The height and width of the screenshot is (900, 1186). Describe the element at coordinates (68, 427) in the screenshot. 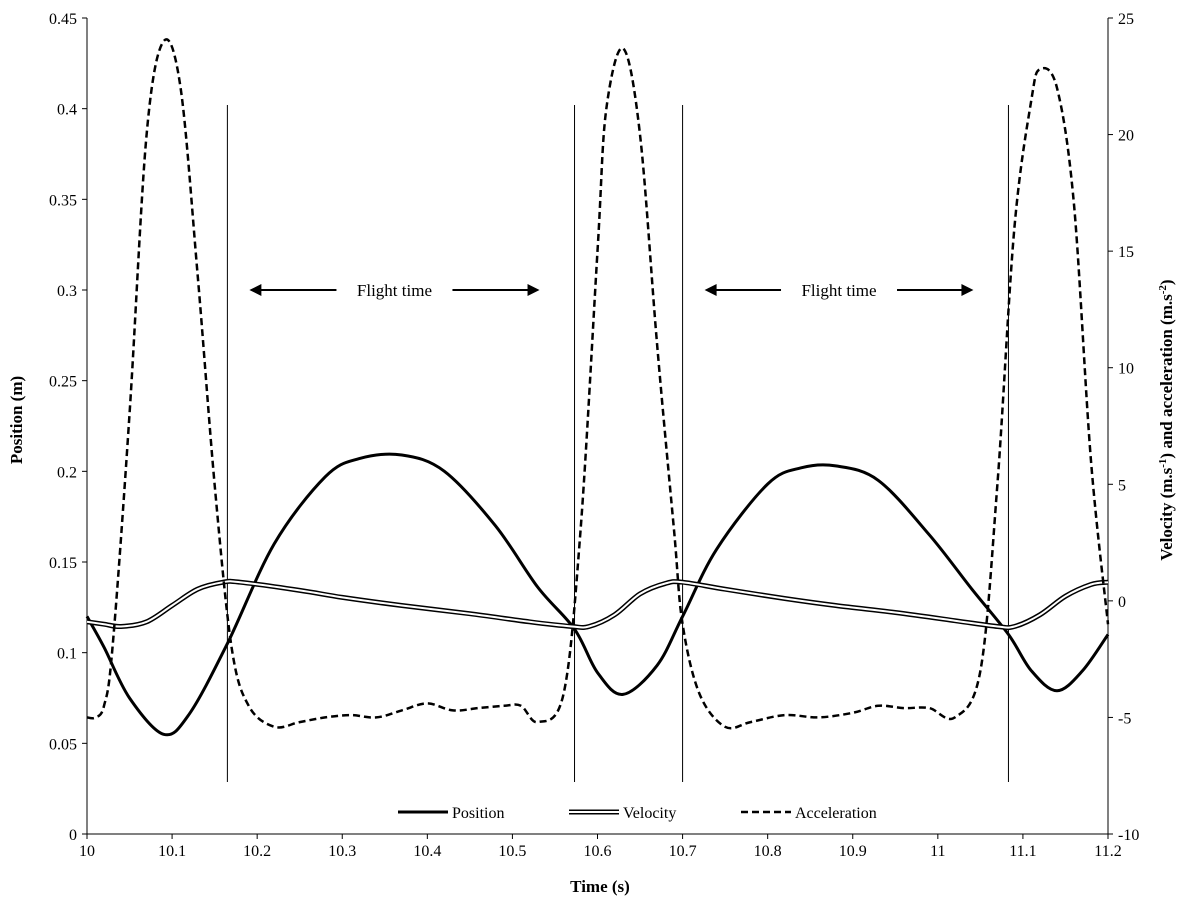

I see `y-left-axis-ticks: 0 0.05 0.1 0.15 0.2 0.25 0.3 0.35 0.4 0.45` at that location.